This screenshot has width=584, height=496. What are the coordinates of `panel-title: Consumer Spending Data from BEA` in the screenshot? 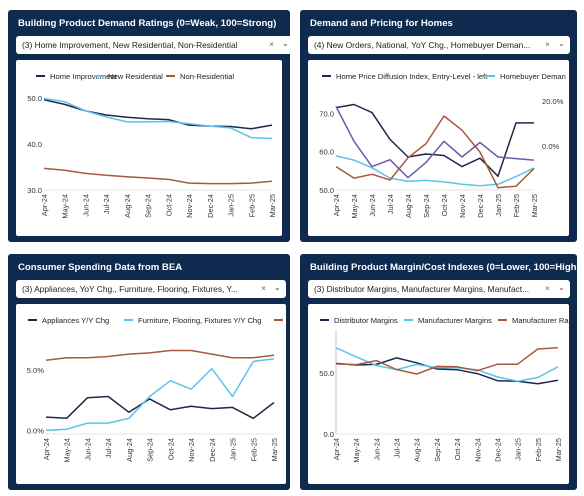 It's located at (100, 267).